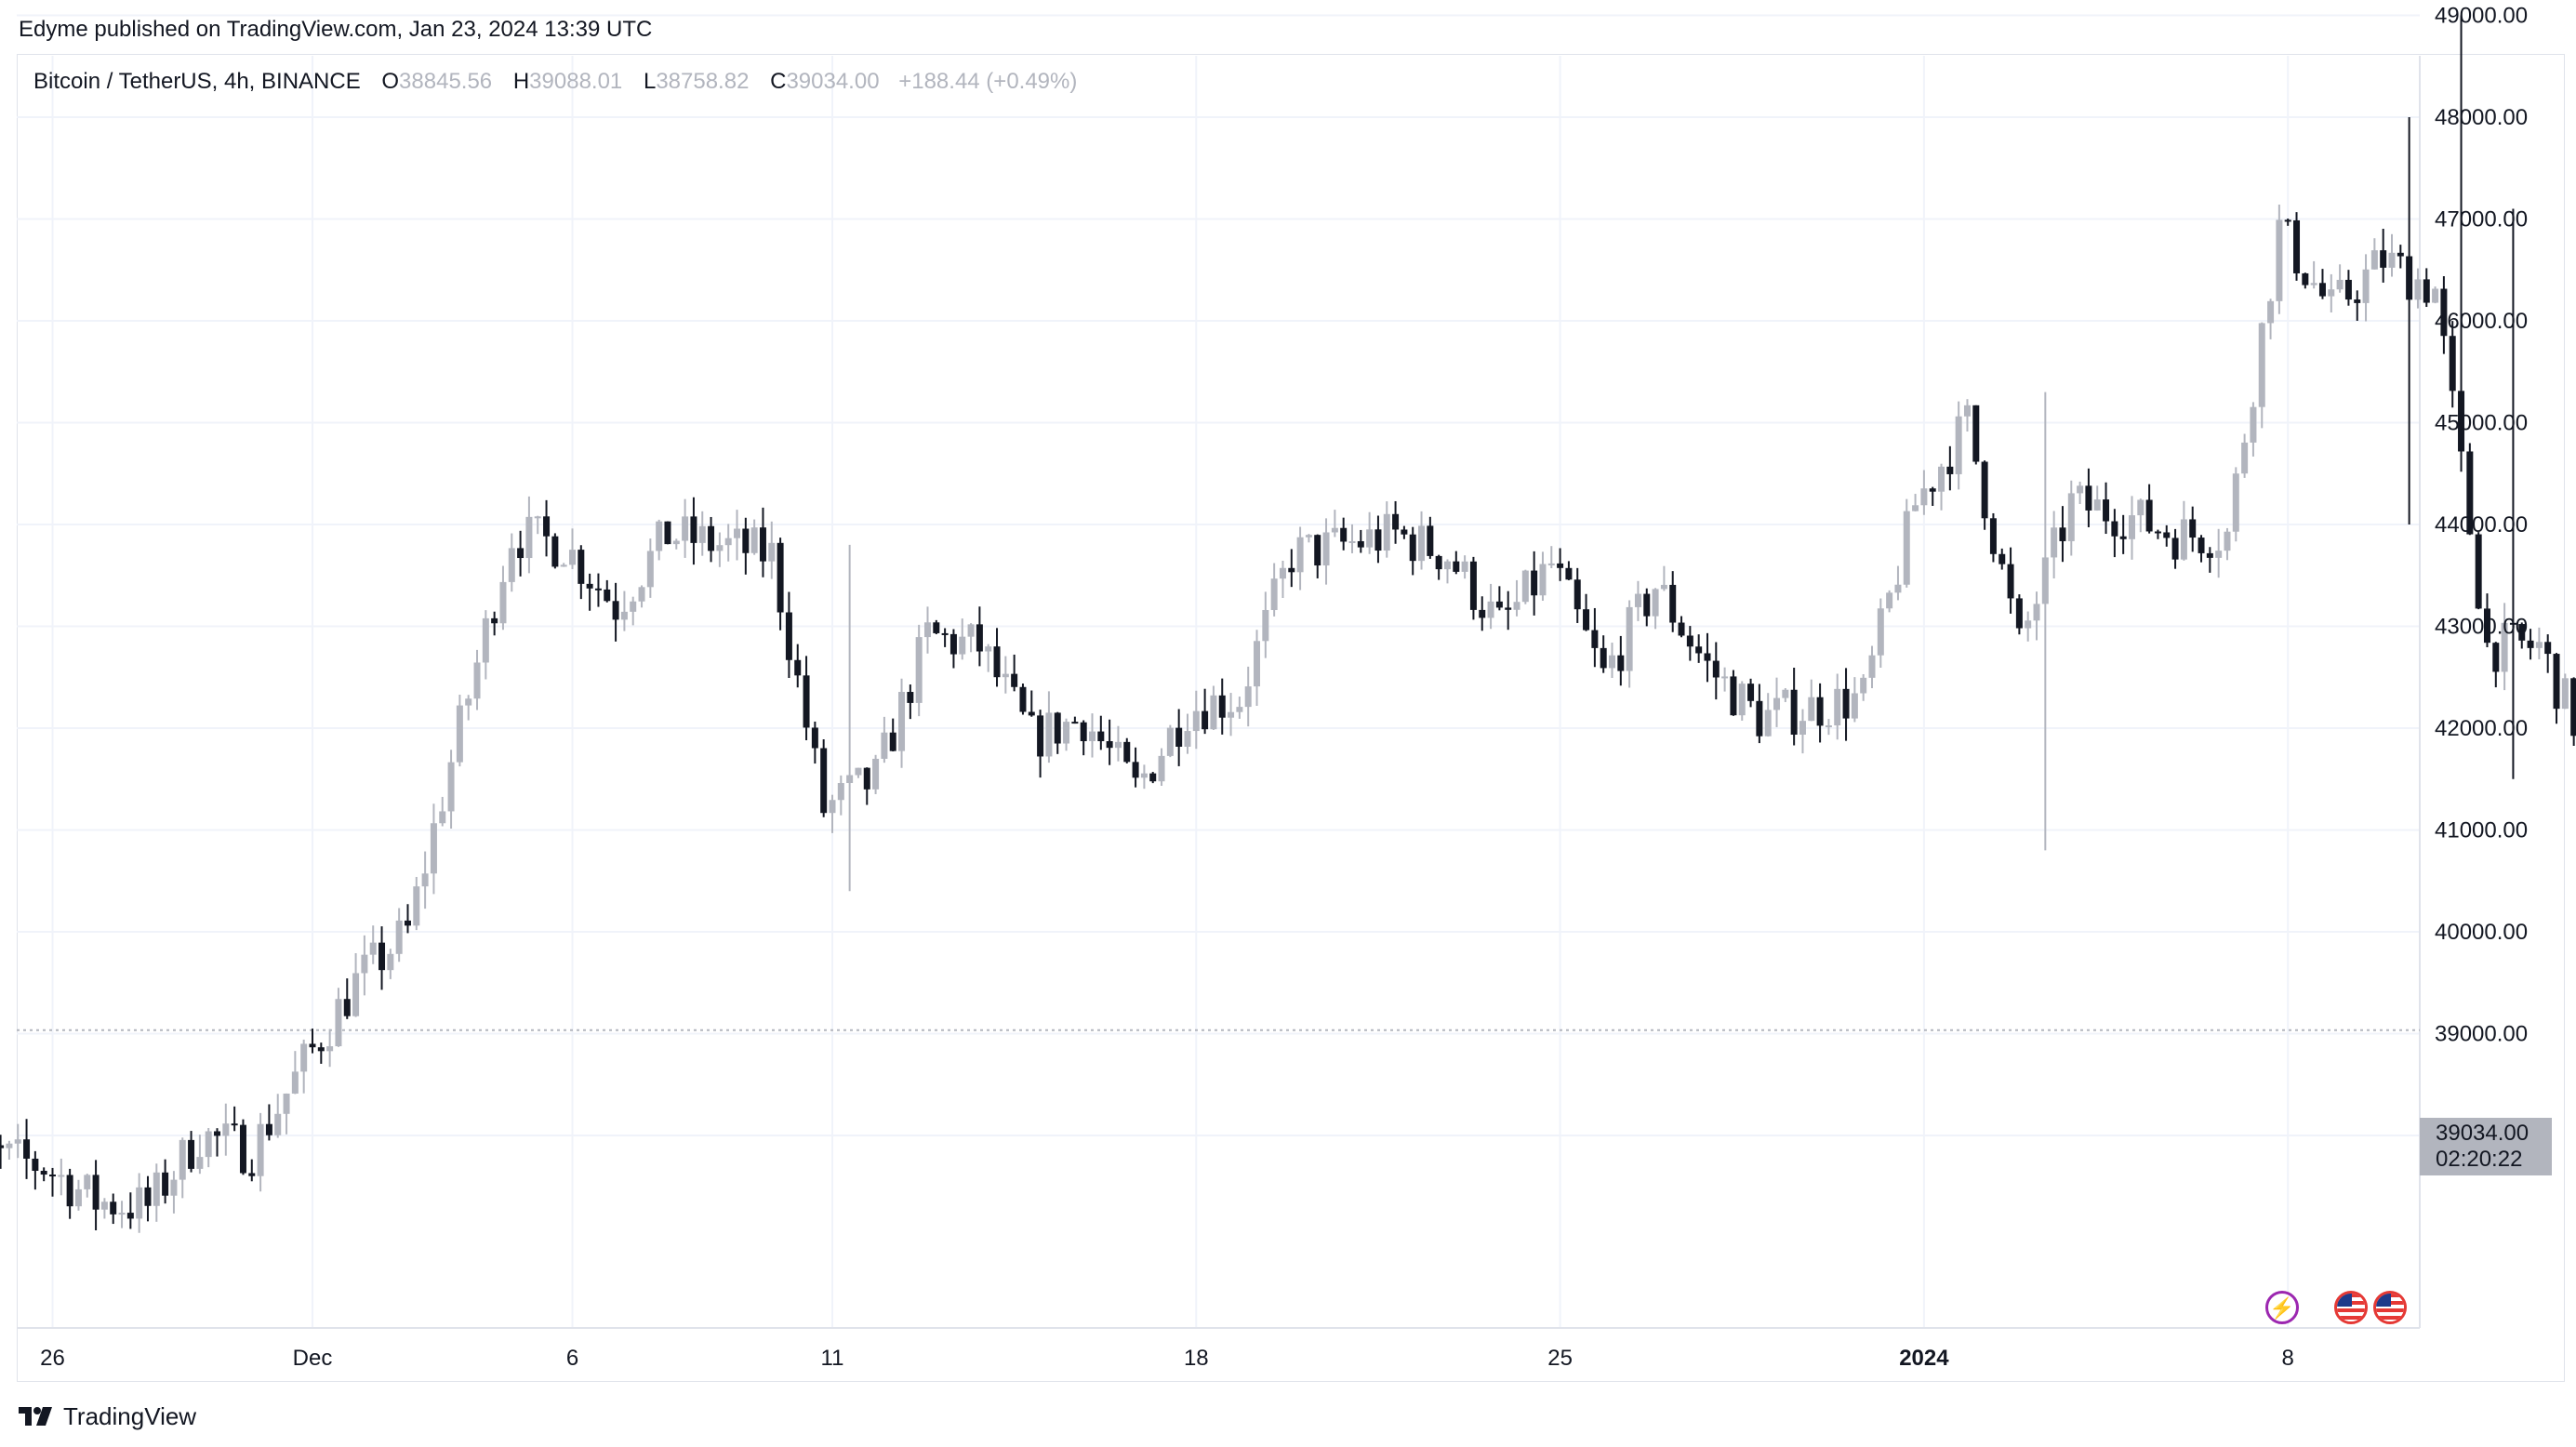 The image size is (2576, 1447). Describe the element at coordinates (988, 81) in the screenshot. I see `change-value: +188.44 (+0.49%)` at that location.